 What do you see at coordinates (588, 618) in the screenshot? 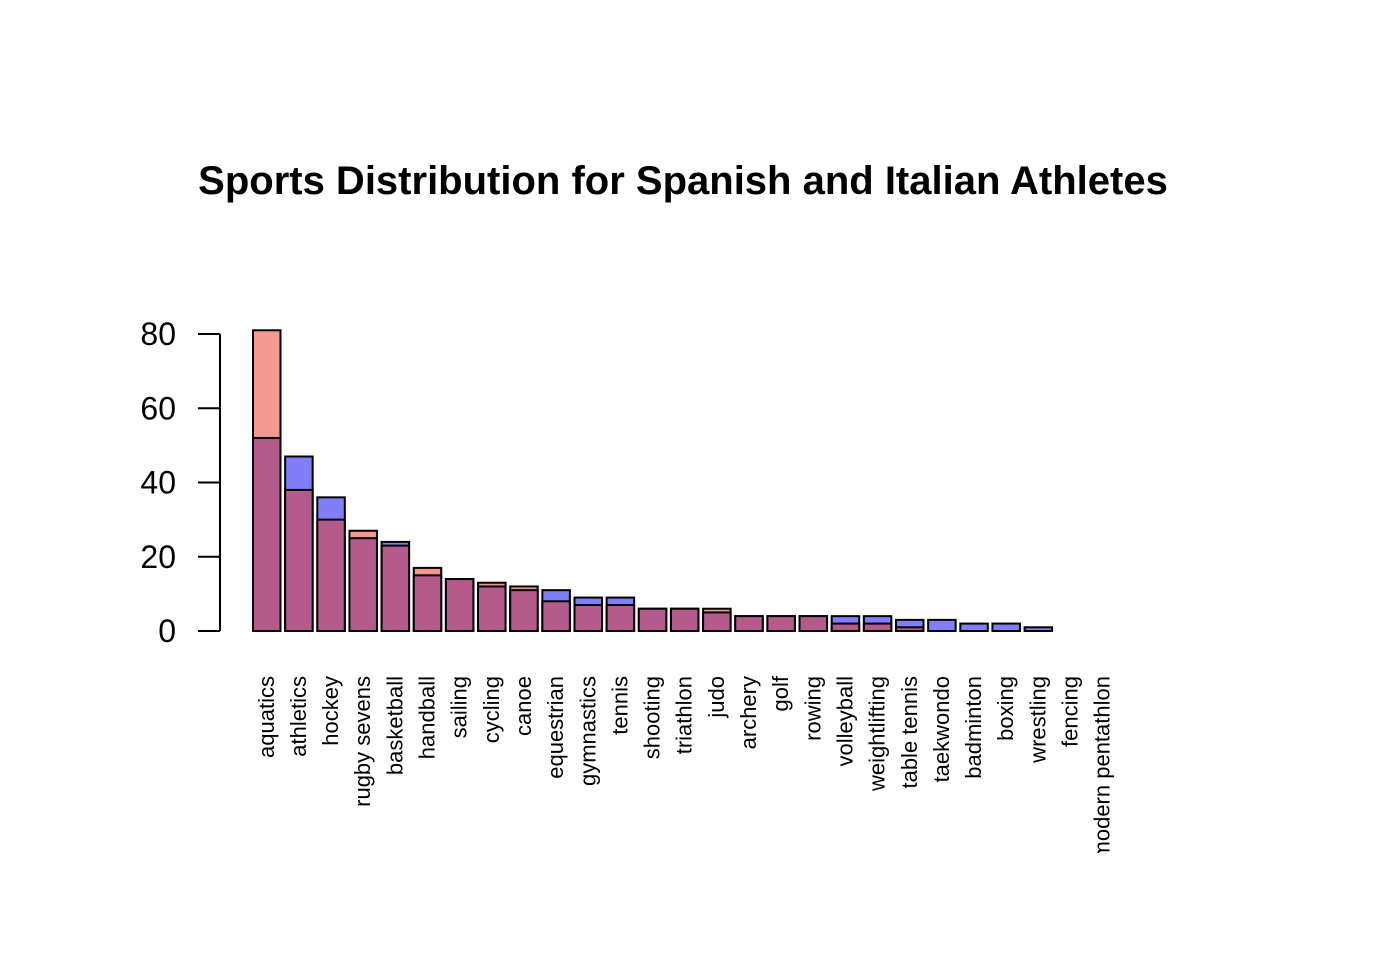
I see `bar-overlap-gymnastics` at bounding box center [588, 618].